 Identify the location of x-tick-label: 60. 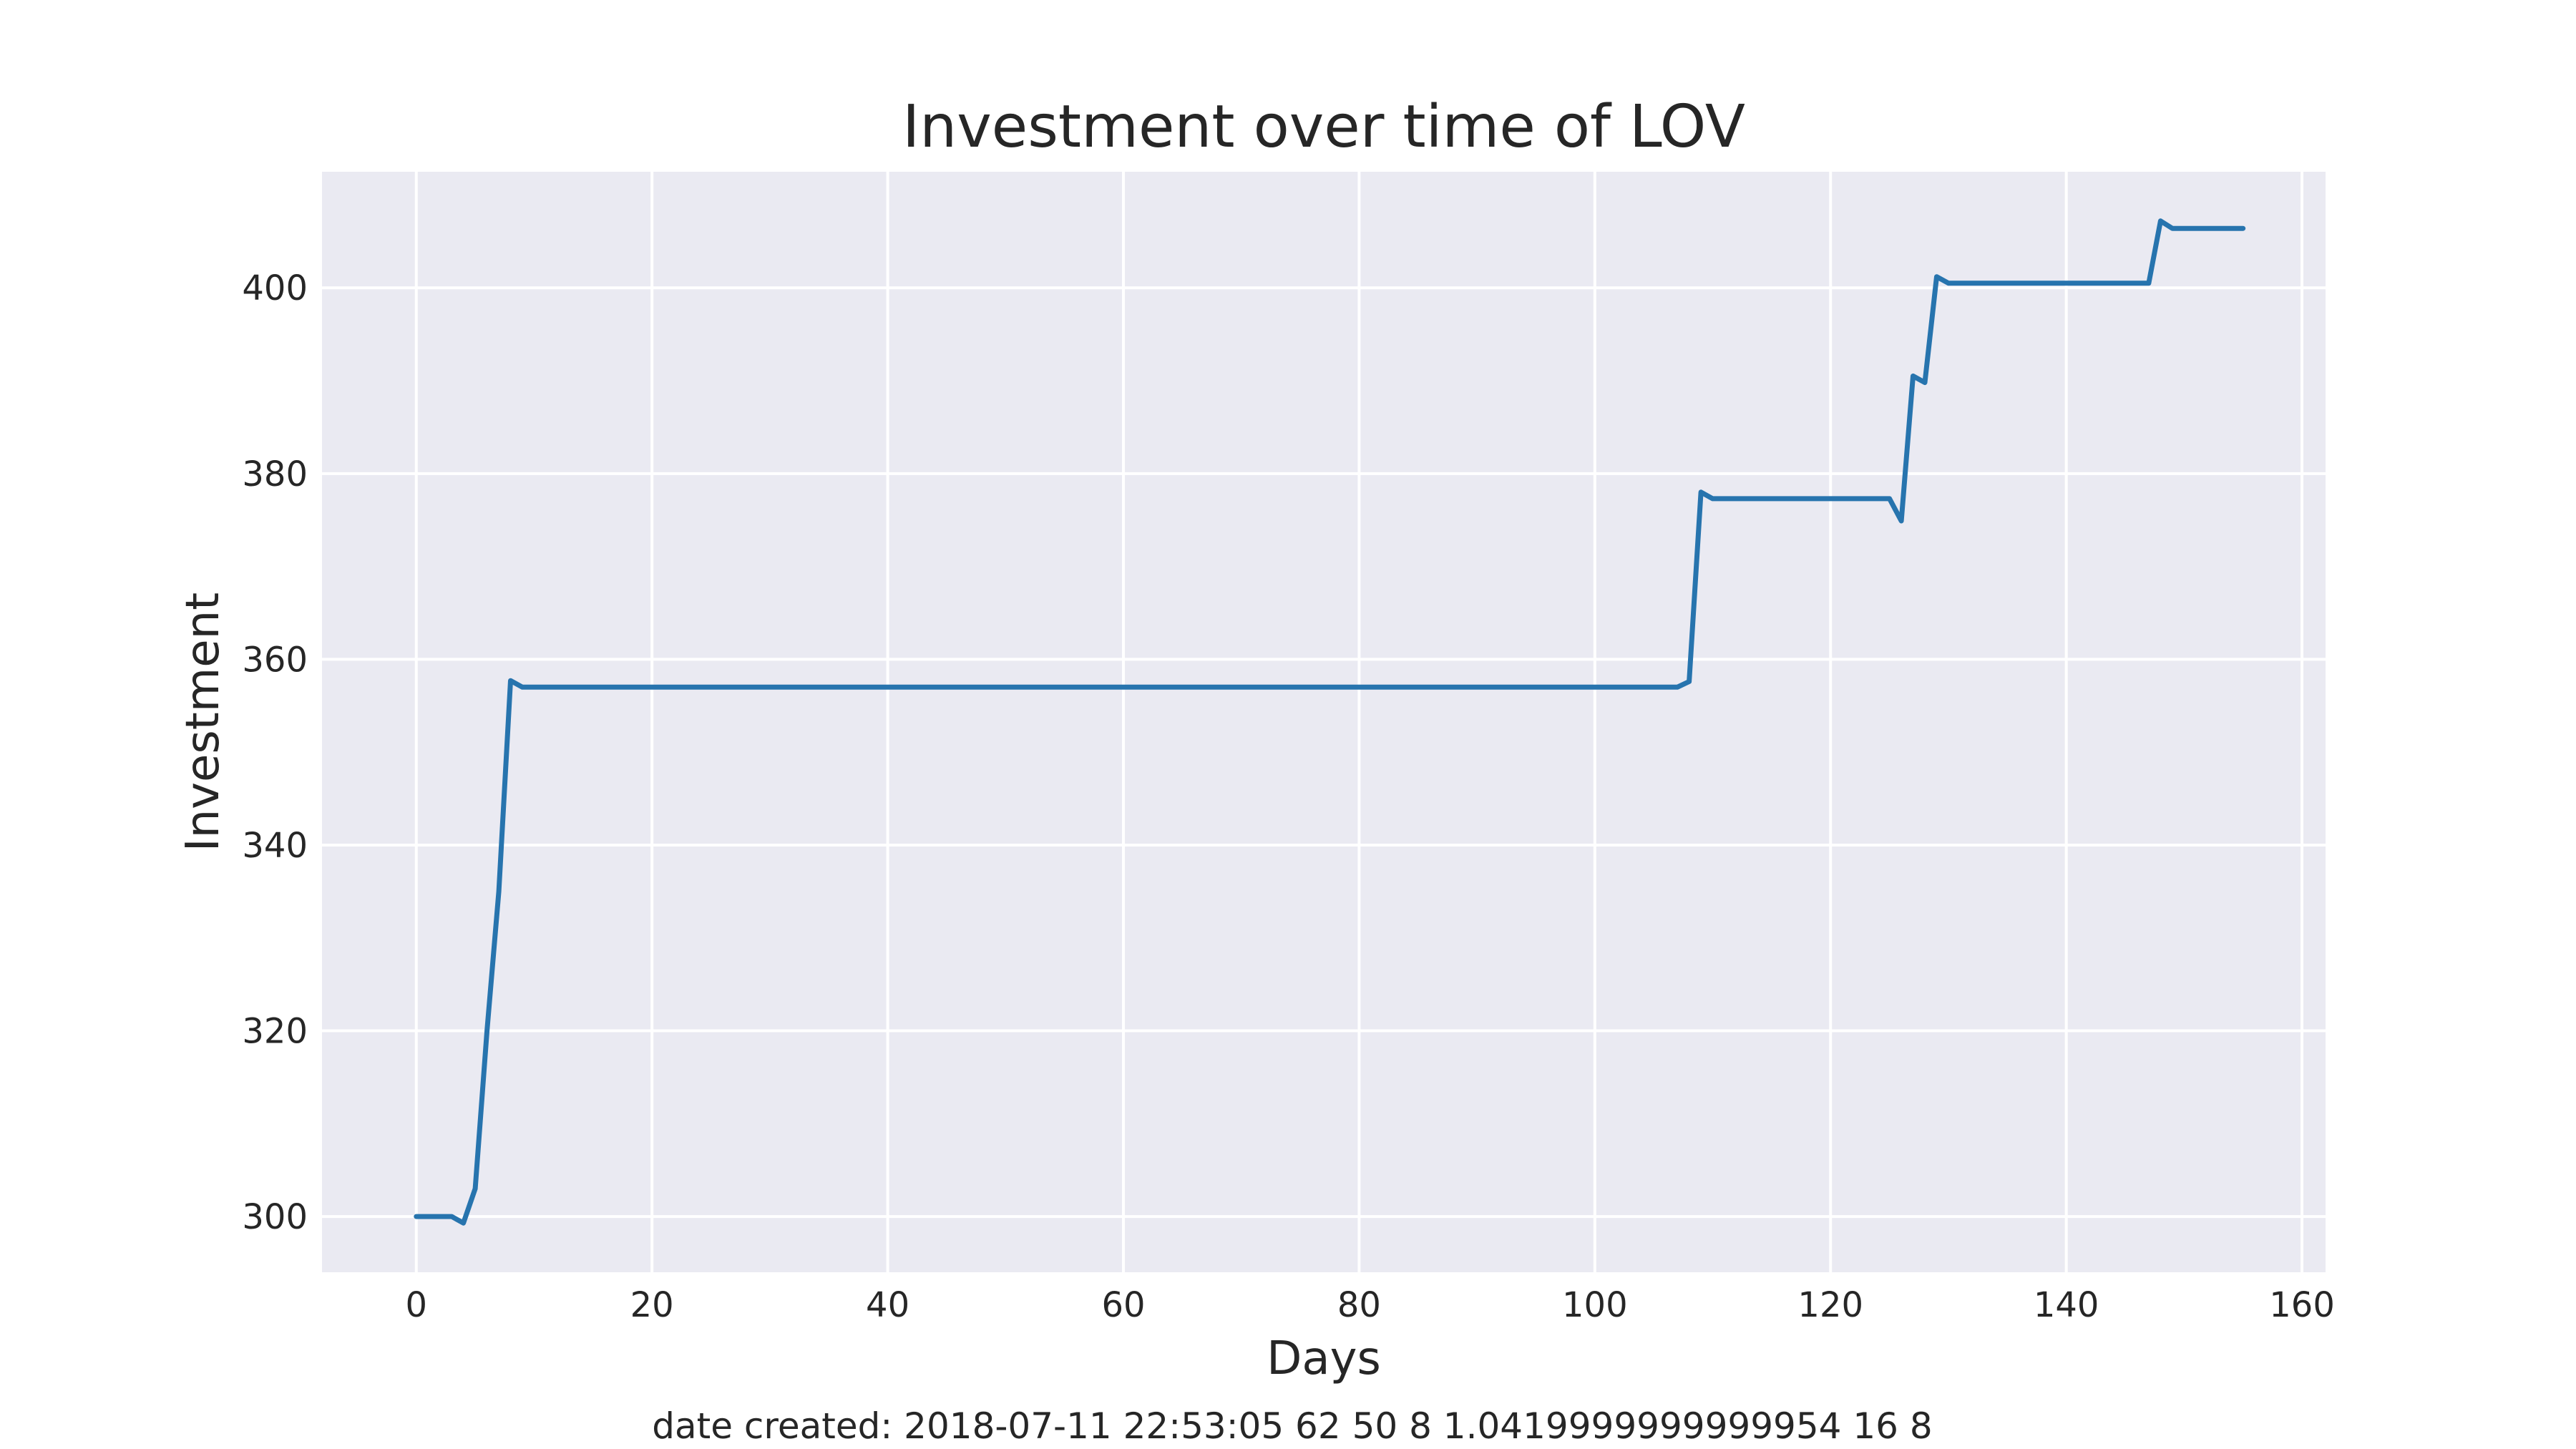
(1123, 1305).